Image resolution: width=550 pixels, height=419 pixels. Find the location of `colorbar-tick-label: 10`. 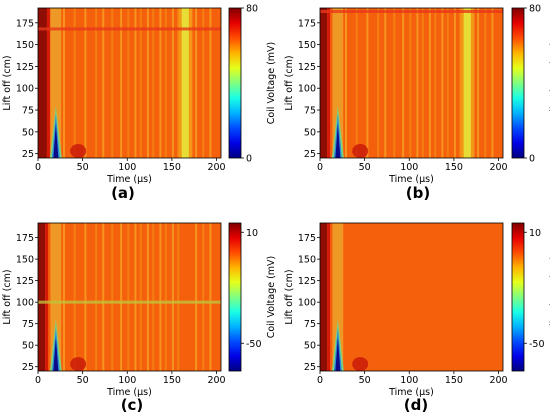

colorbar-tick-label: 10 is located at coordinates (535, 233).